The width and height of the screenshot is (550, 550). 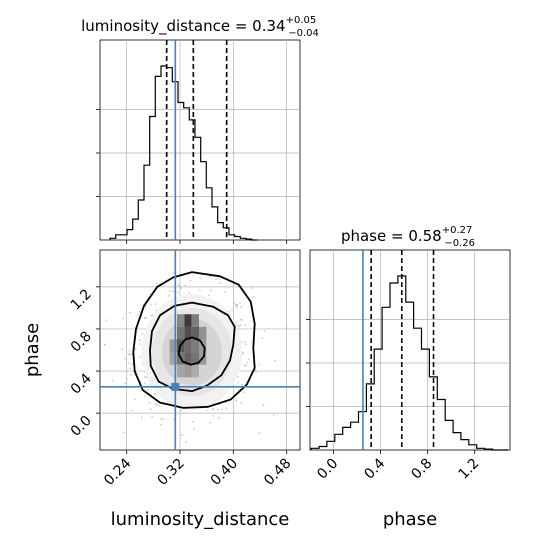 What do you see at coordinates (391, 236) in the screenshot?
I see `title-phase-main: phase = 0.58` at bounding box center [391, 236].